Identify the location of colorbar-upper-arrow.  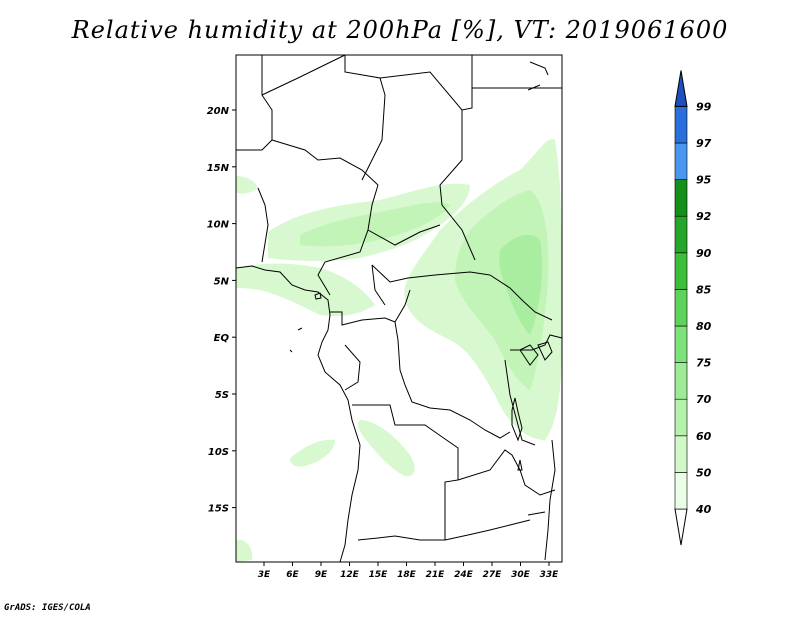
(681, 88).